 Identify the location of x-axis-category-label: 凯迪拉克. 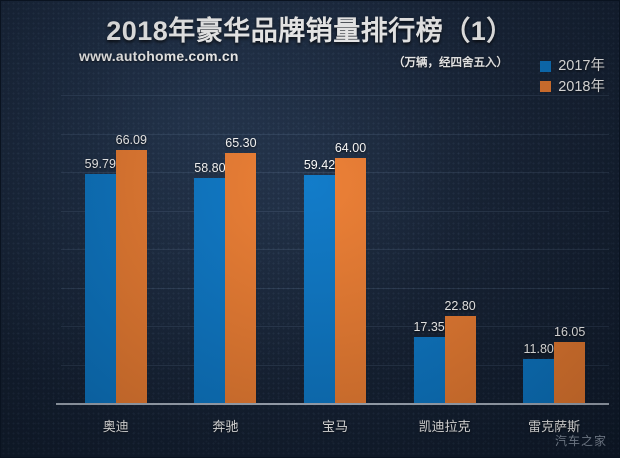
(444, 426).